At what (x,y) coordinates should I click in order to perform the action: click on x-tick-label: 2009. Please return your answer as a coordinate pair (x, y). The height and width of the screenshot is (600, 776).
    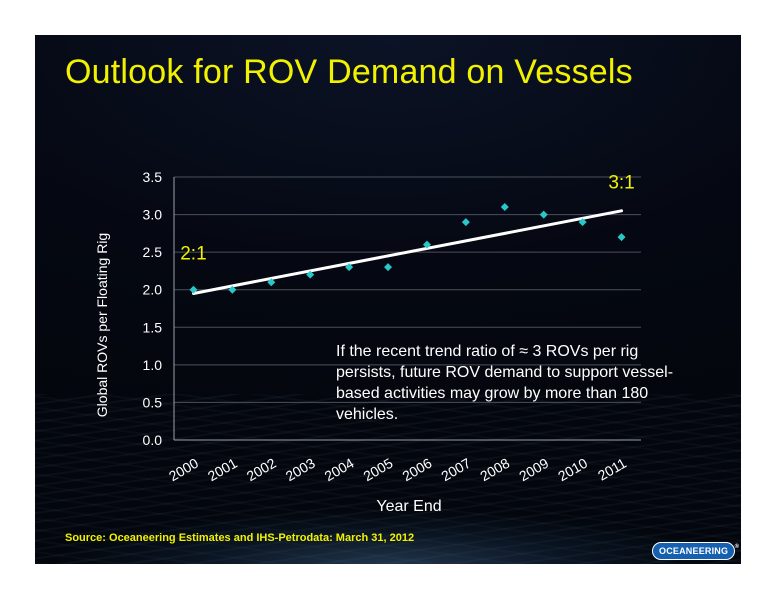
    Looking at the image, I should click on (533, 470).